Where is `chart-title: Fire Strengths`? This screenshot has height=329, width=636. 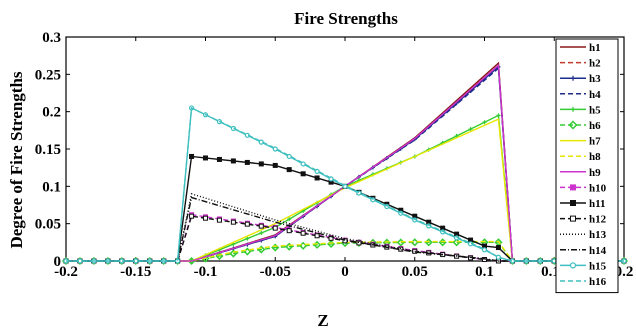
chart-title: Fire Strengths is located at coordinates (346, 18).